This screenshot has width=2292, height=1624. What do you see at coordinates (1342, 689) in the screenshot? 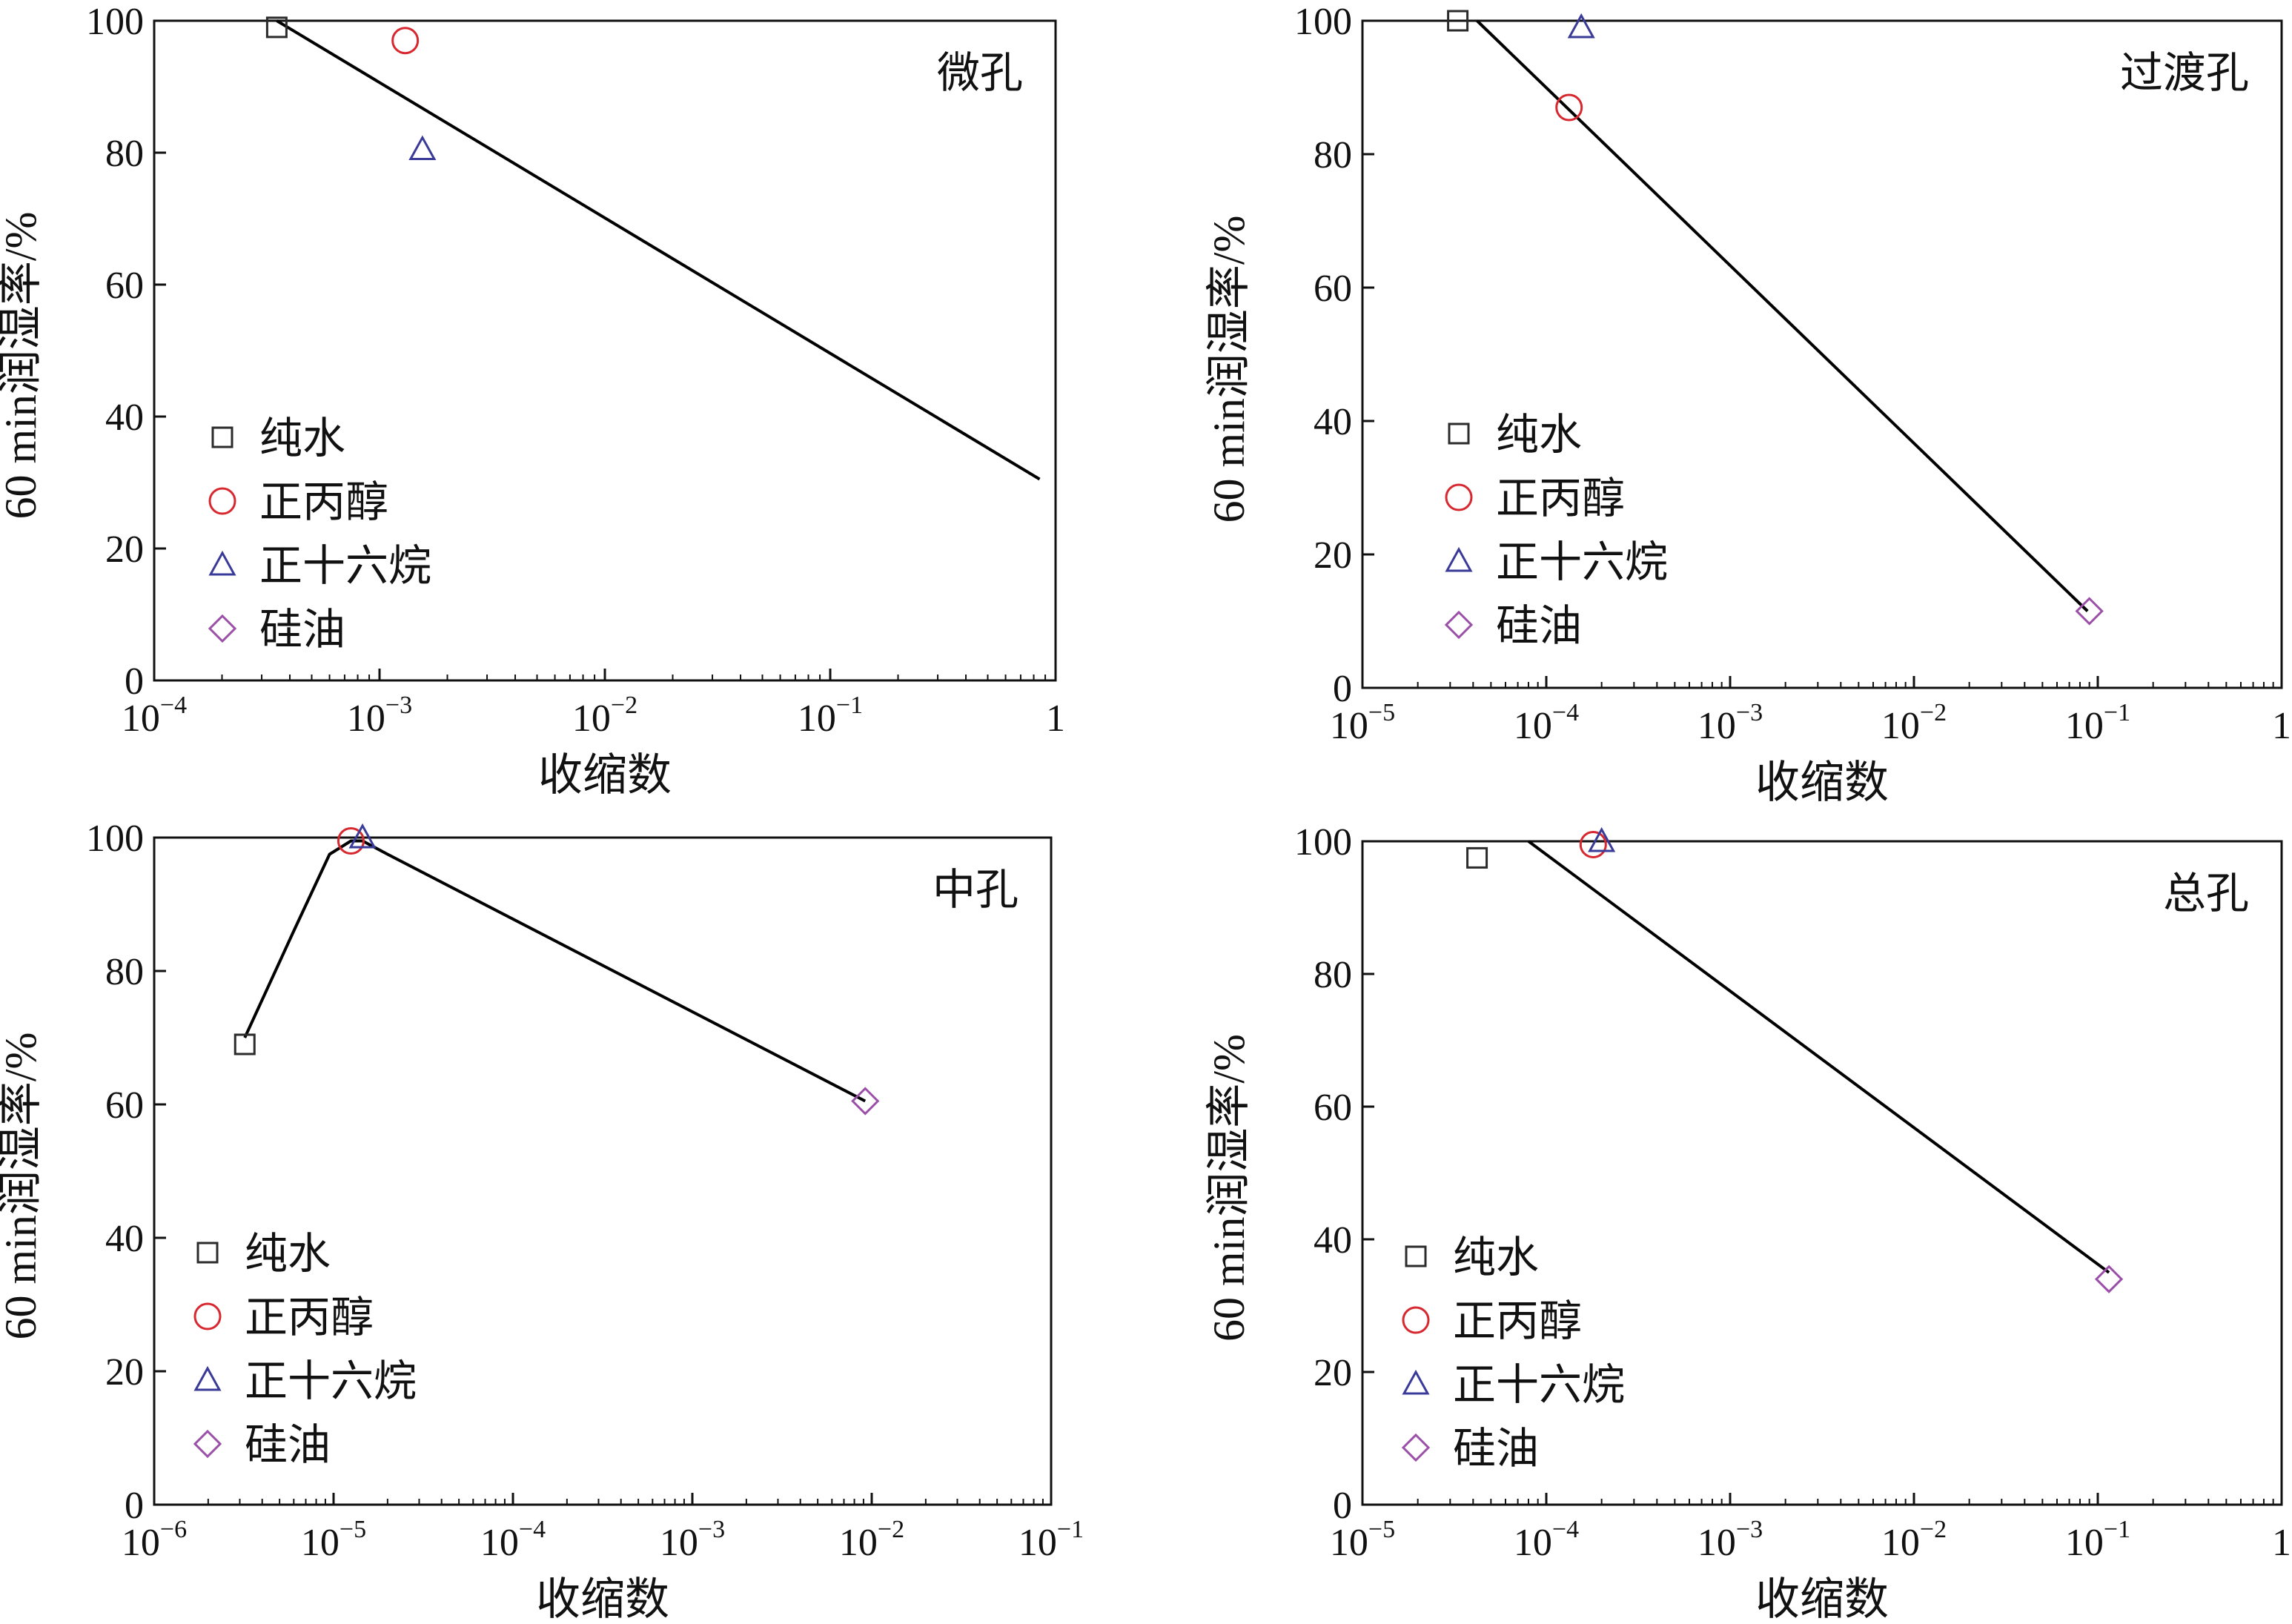
I see `y-tick-label: 0` at bounding box center [1342, 689].